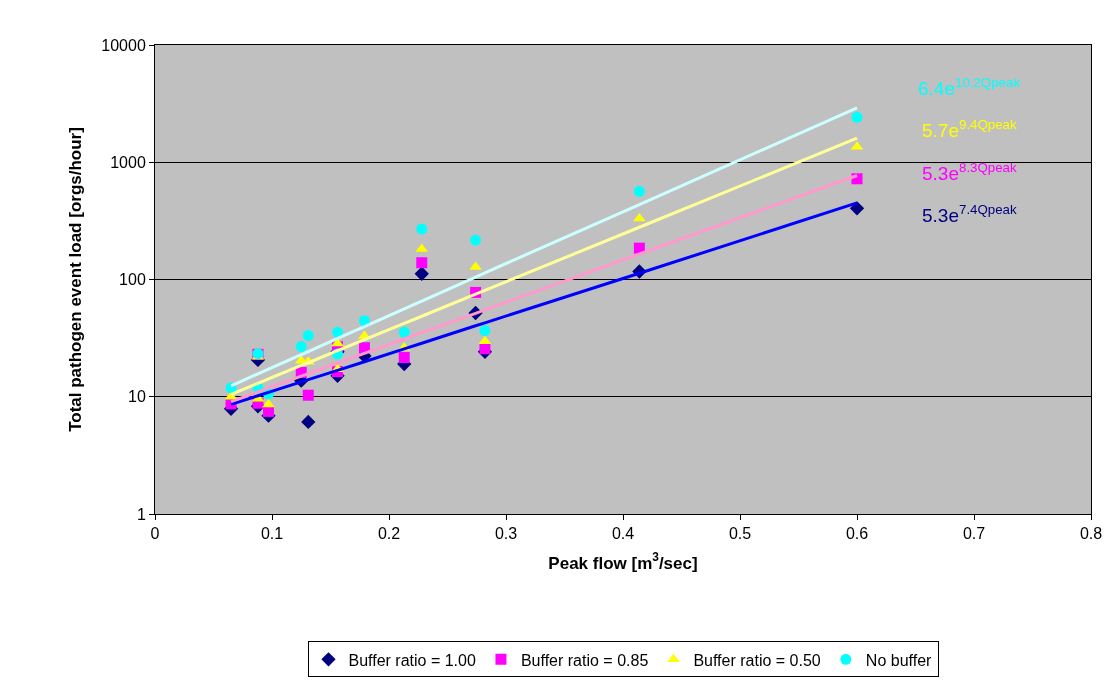  Describe the element at coordinates (389, 534) in the screenshot. I see `x-tick-label: 0.2` at that location.